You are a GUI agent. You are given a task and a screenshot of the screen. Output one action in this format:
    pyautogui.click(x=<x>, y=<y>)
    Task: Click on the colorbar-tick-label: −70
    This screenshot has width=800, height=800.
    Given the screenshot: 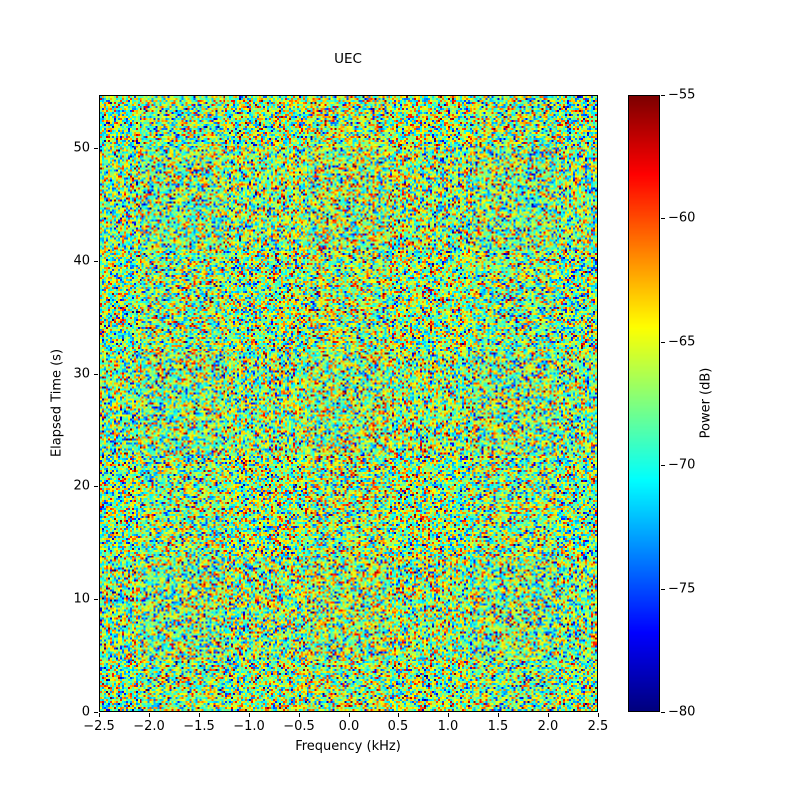 What is the action you would take?
    pyautogui.click(x=682, y=465)
    